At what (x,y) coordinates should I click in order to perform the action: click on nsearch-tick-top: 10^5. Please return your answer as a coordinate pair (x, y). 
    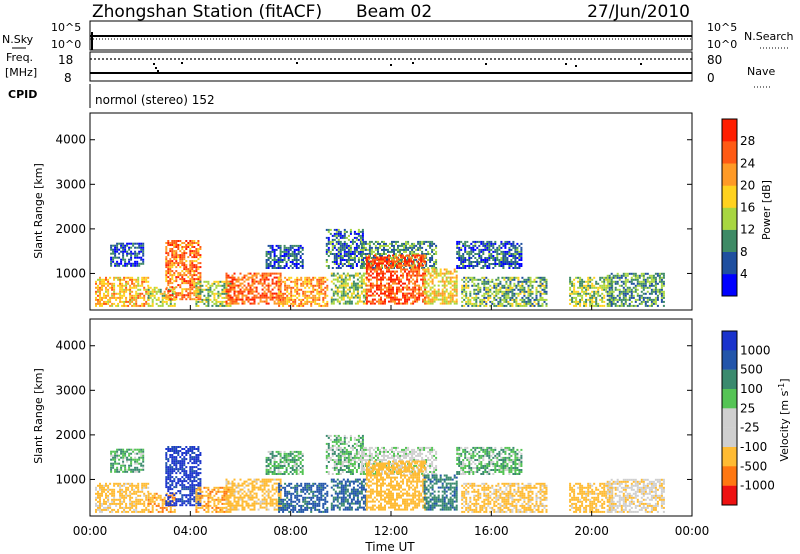
    Looking at the image, I should click on (722, 27).